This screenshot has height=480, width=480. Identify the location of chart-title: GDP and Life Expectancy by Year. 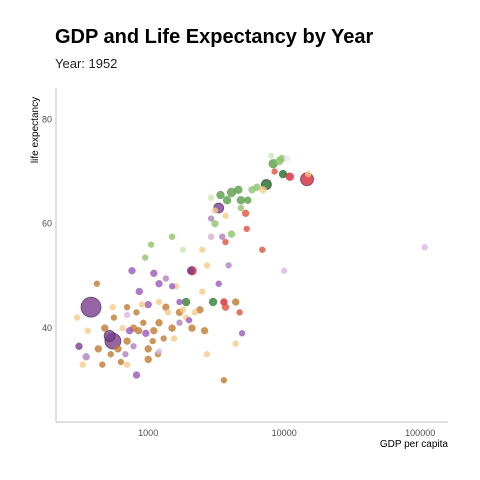
(214, 37).